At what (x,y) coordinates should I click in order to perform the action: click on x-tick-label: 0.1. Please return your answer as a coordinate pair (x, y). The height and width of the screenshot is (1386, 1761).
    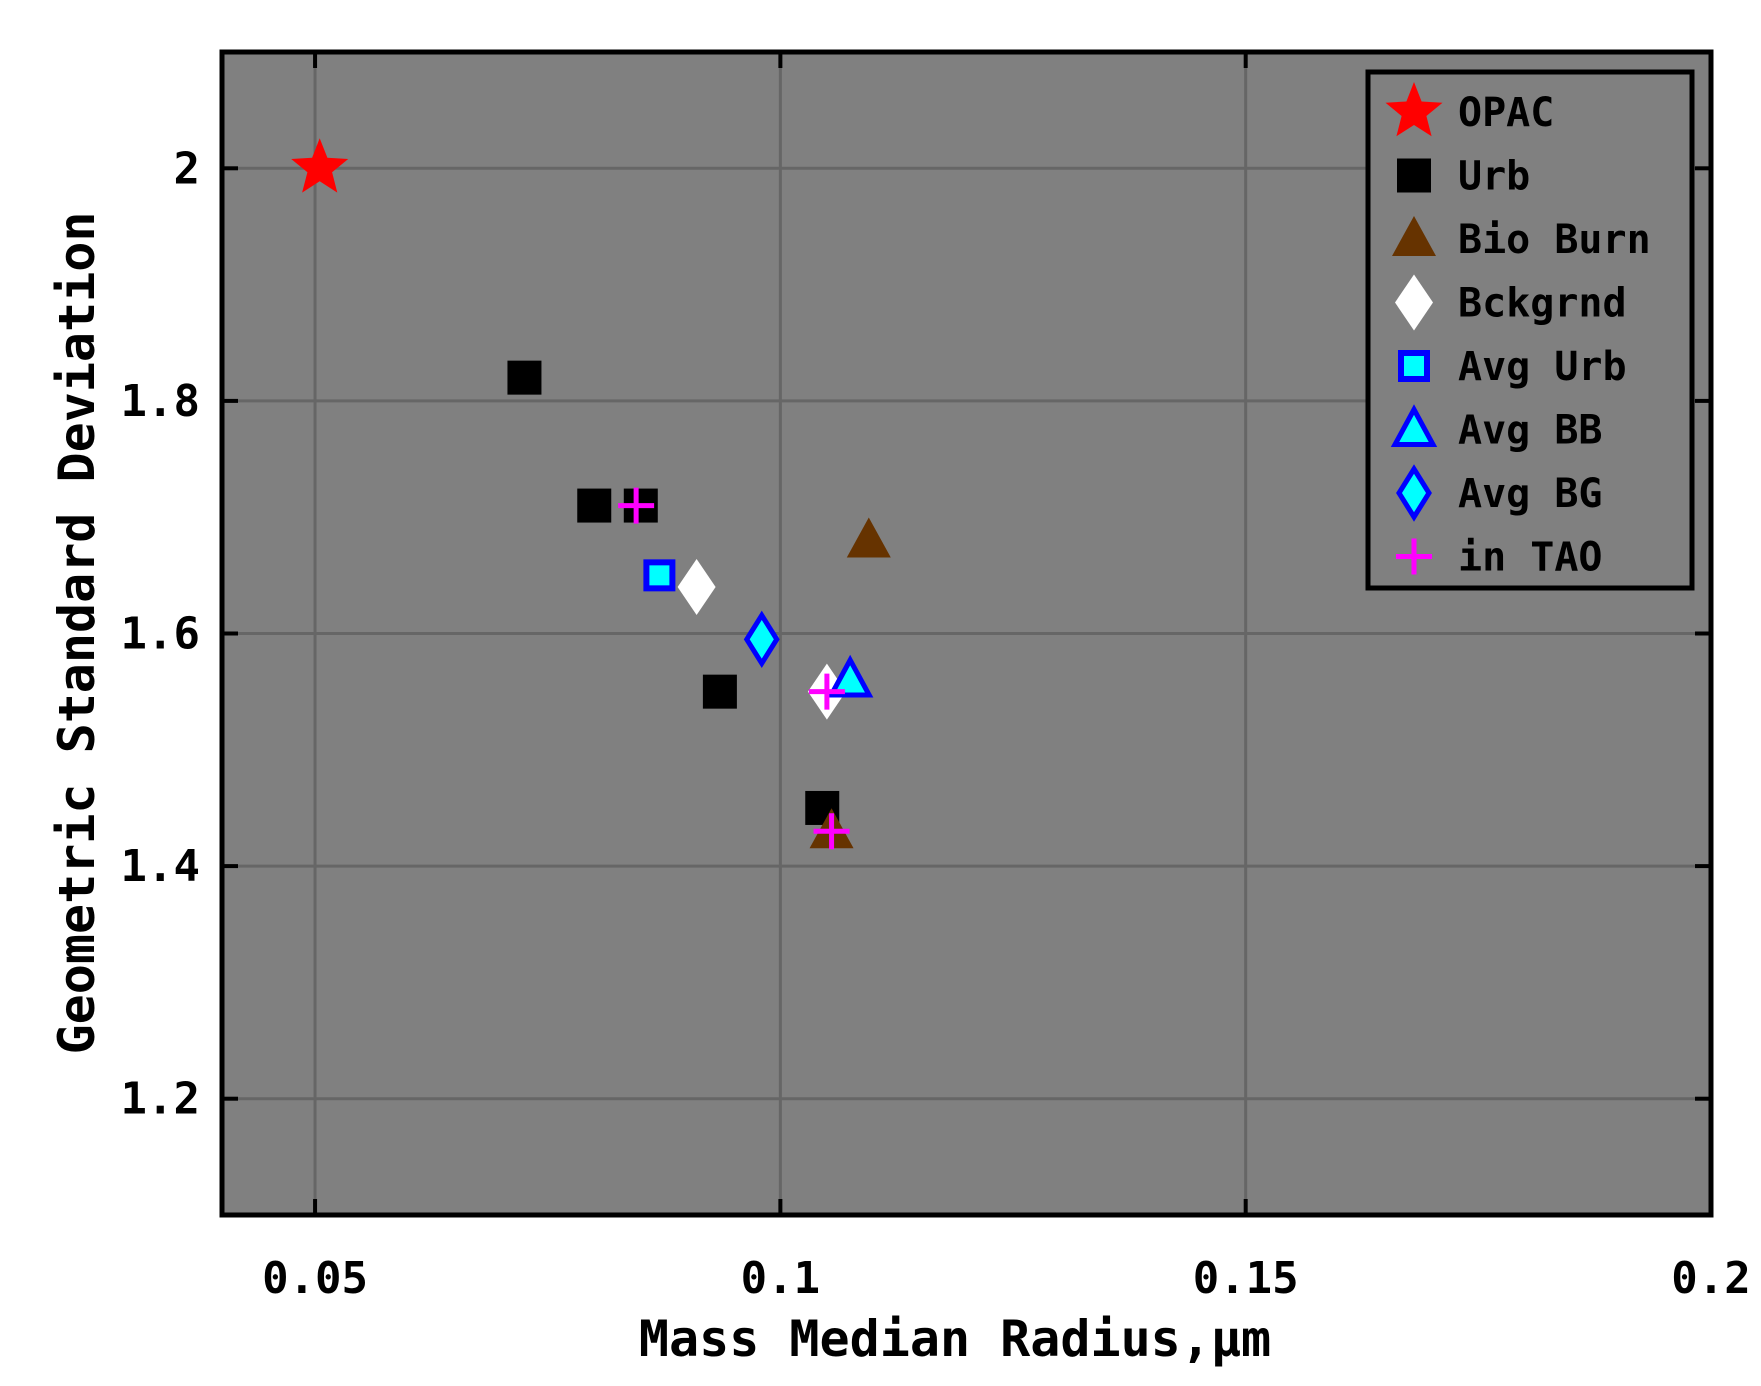
    Looking at the image, I should click on (780, 1278).